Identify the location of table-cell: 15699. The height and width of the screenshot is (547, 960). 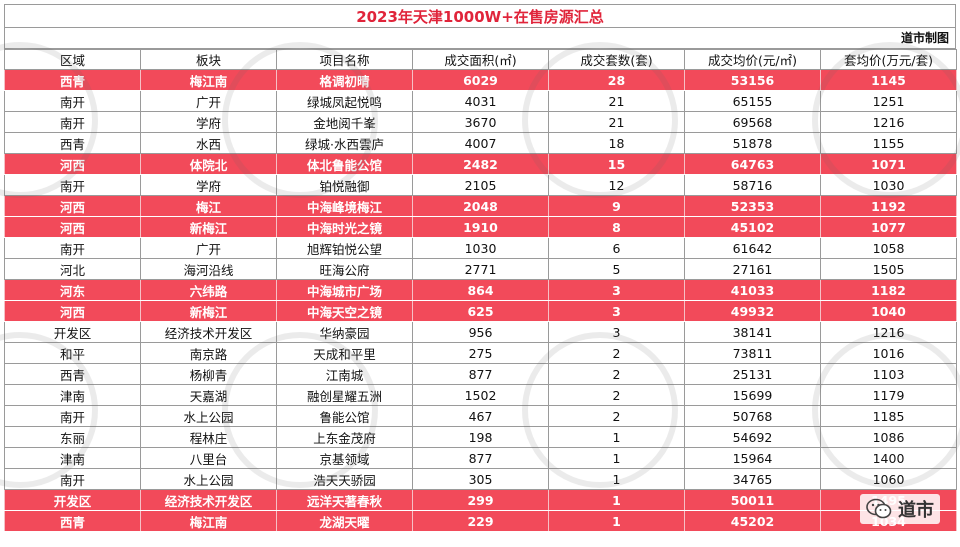
(752, 395).